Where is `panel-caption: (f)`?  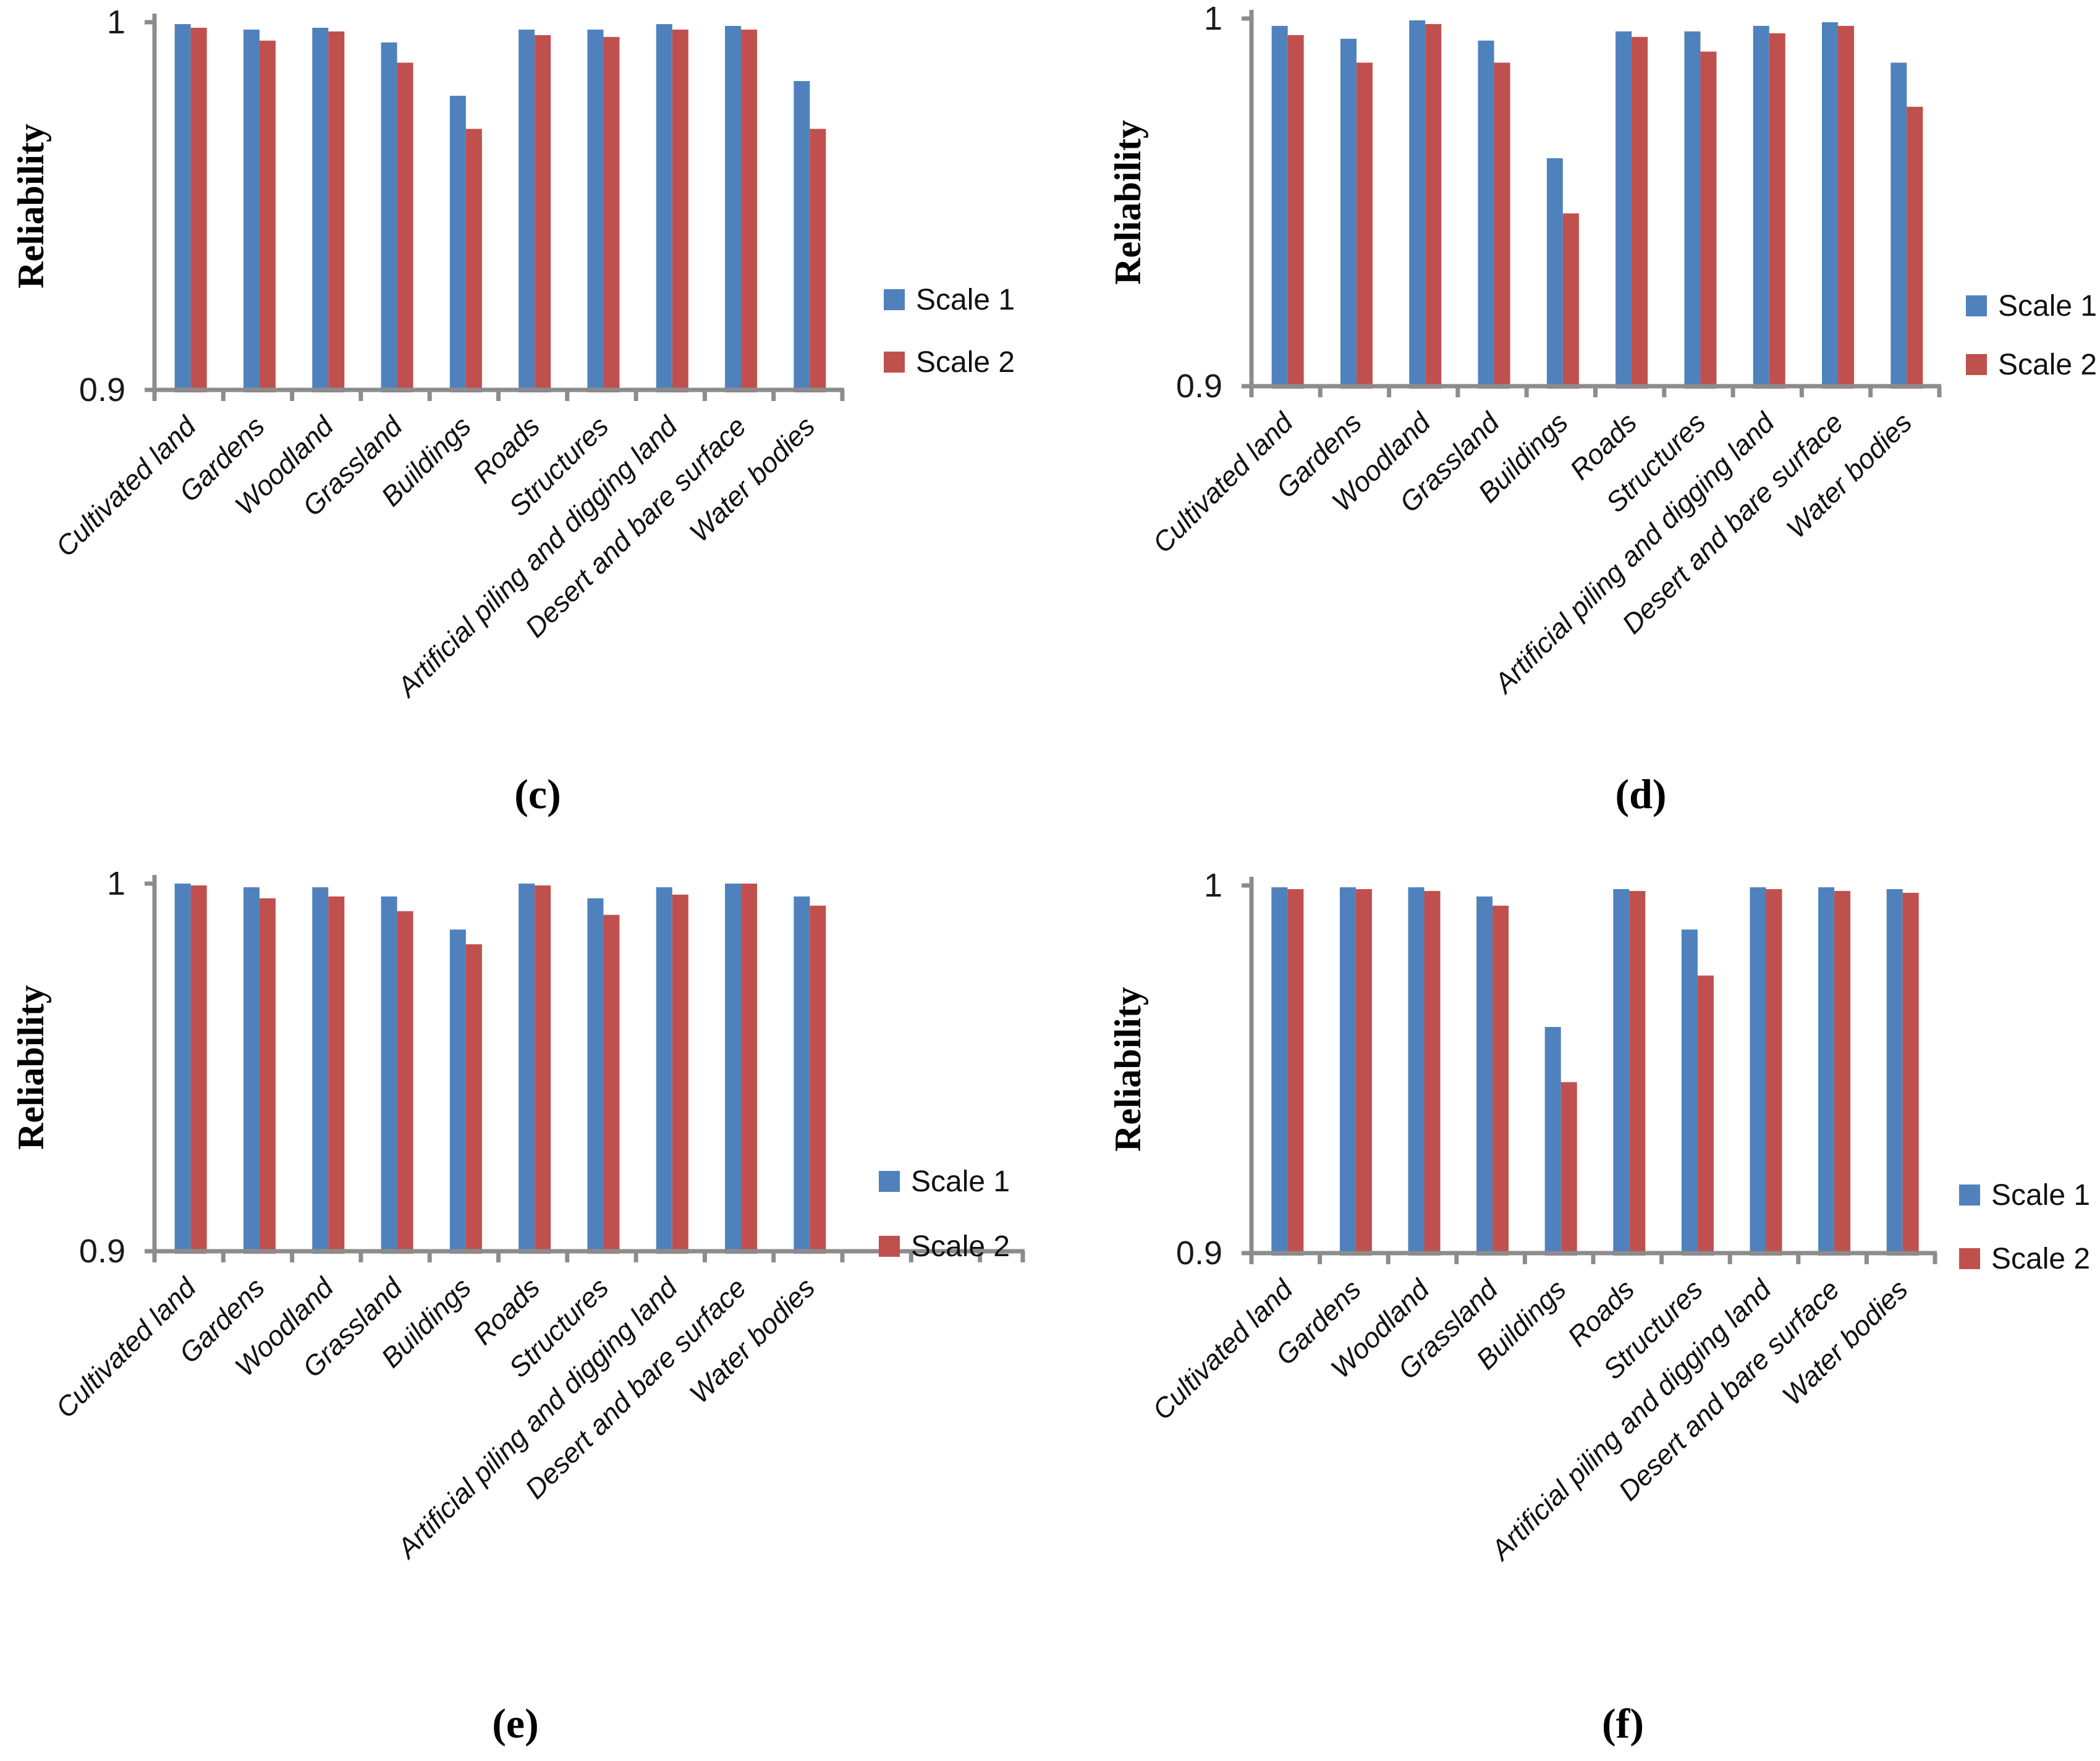 panel-caption: (f) is located at coordinates (1623, 1723).